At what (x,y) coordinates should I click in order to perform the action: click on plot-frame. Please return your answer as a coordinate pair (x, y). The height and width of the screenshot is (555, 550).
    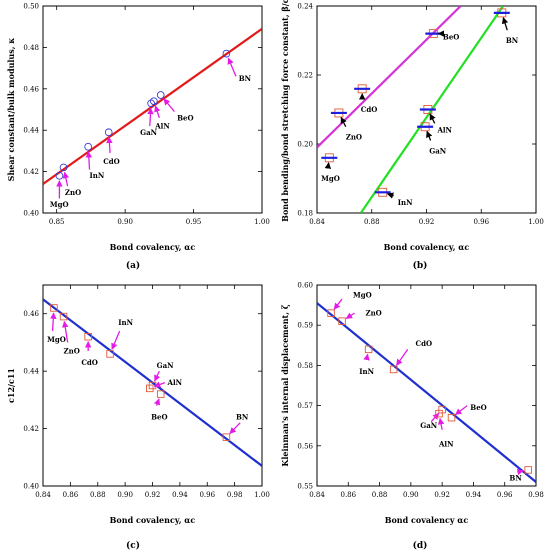
    Looking at the image, I should click on (426, 385).